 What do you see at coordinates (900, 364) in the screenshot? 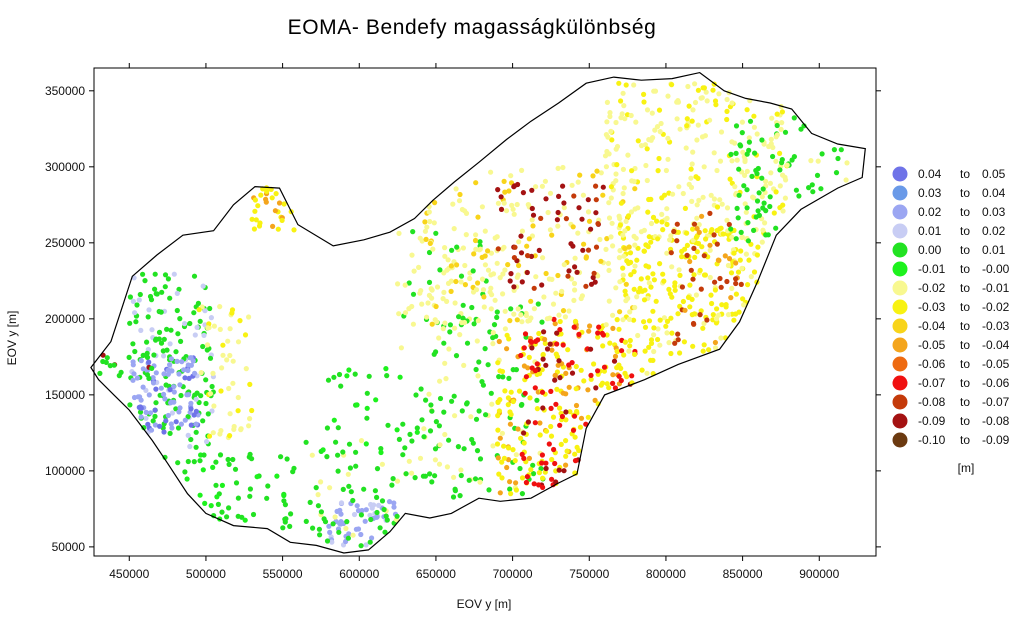
I see `legend-swatch` at bounding box center [900, 364].